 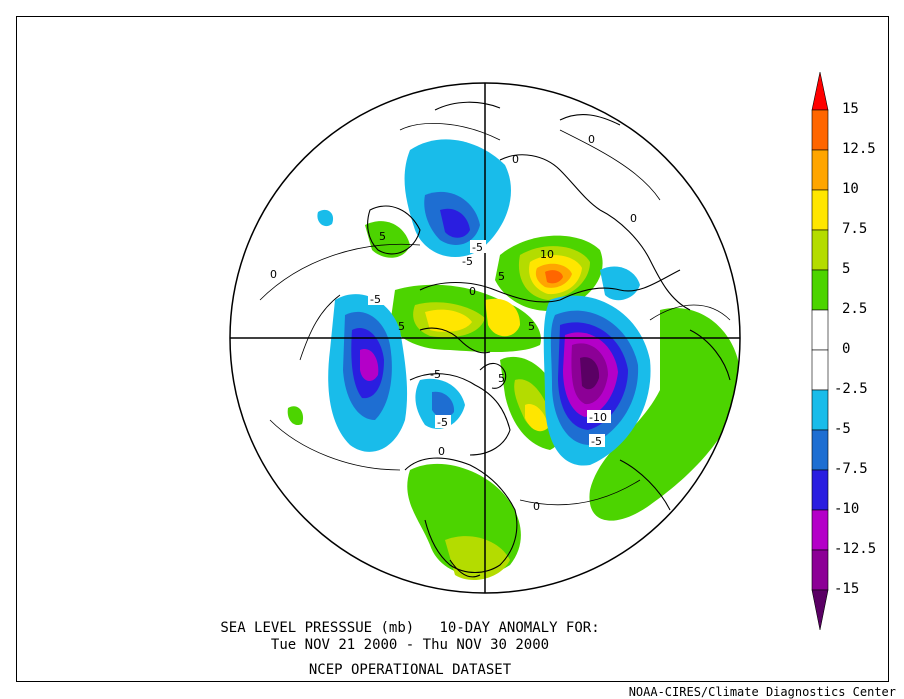 I want to click on contour-label: 10, so click(x=547, y=254).